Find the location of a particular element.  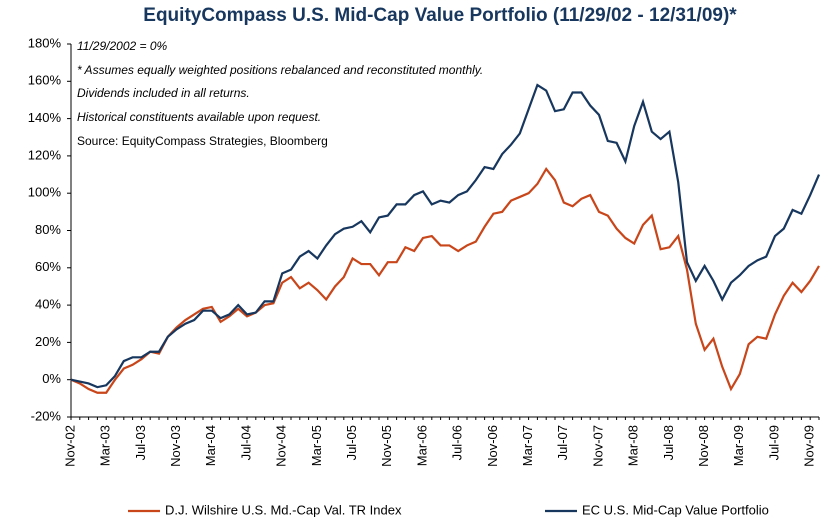

x-tick-label: Nov-09 is located at coordinates (809, 446).